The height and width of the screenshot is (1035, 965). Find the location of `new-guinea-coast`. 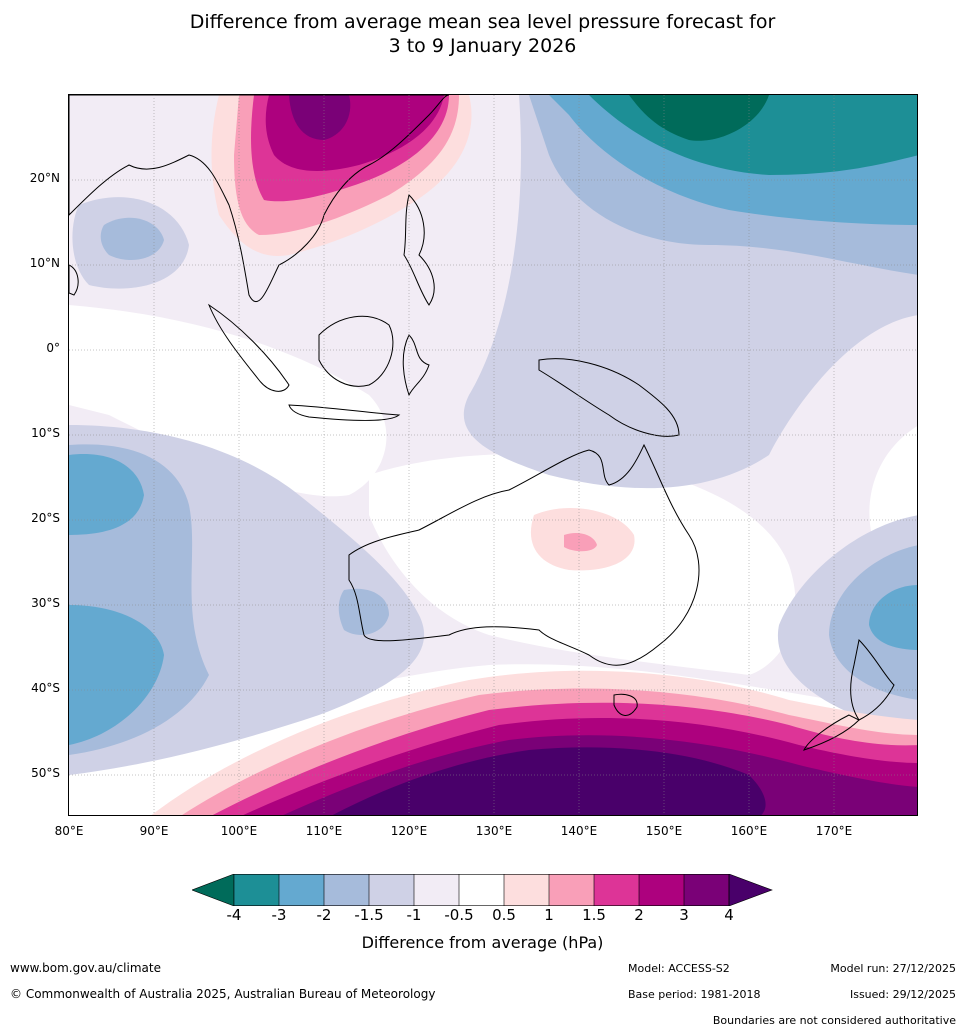

new-guinea-coast is located at coordinates (609, 397).